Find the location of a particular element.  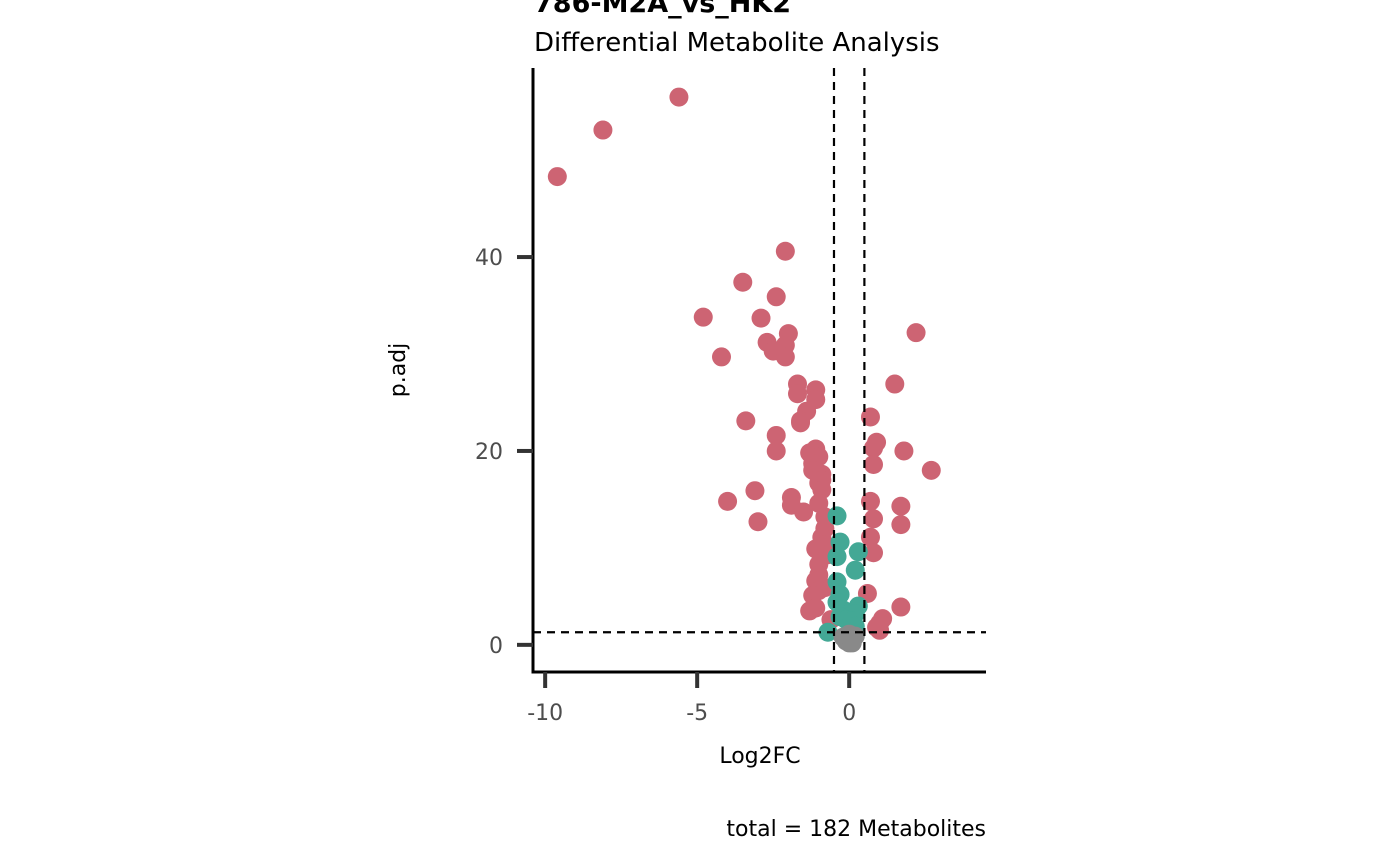

y-axis-title: p.adj is located at coordinates (398, 370).